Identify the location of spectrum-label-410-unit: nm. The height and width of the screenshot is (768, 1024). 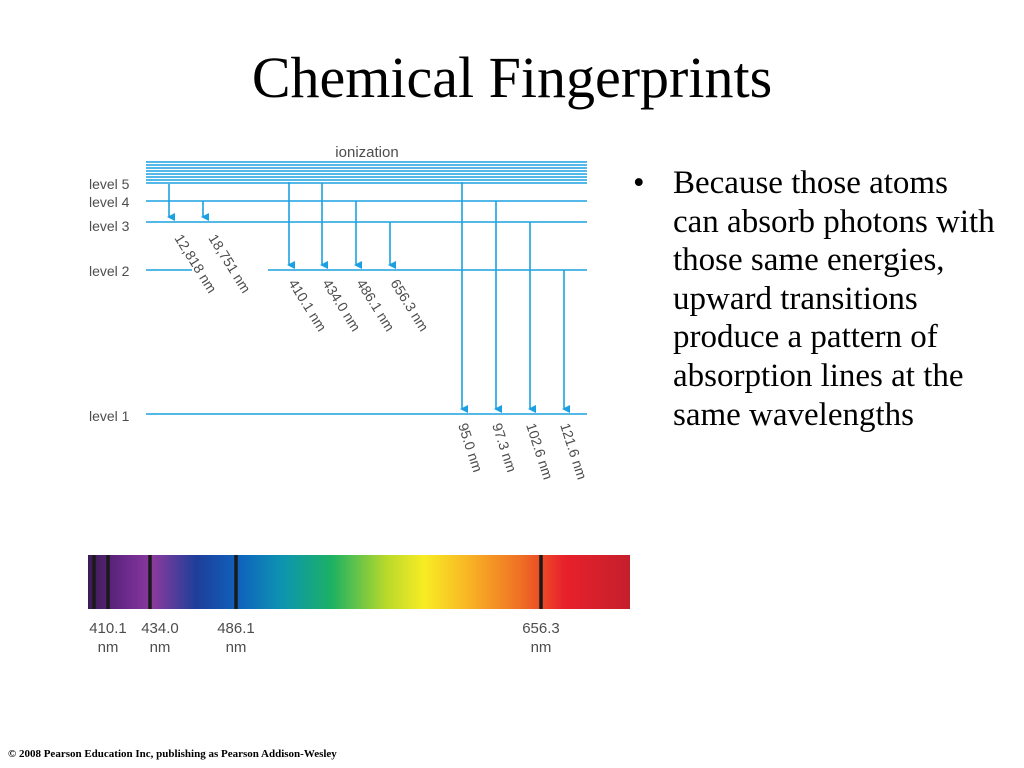
(108, 647).